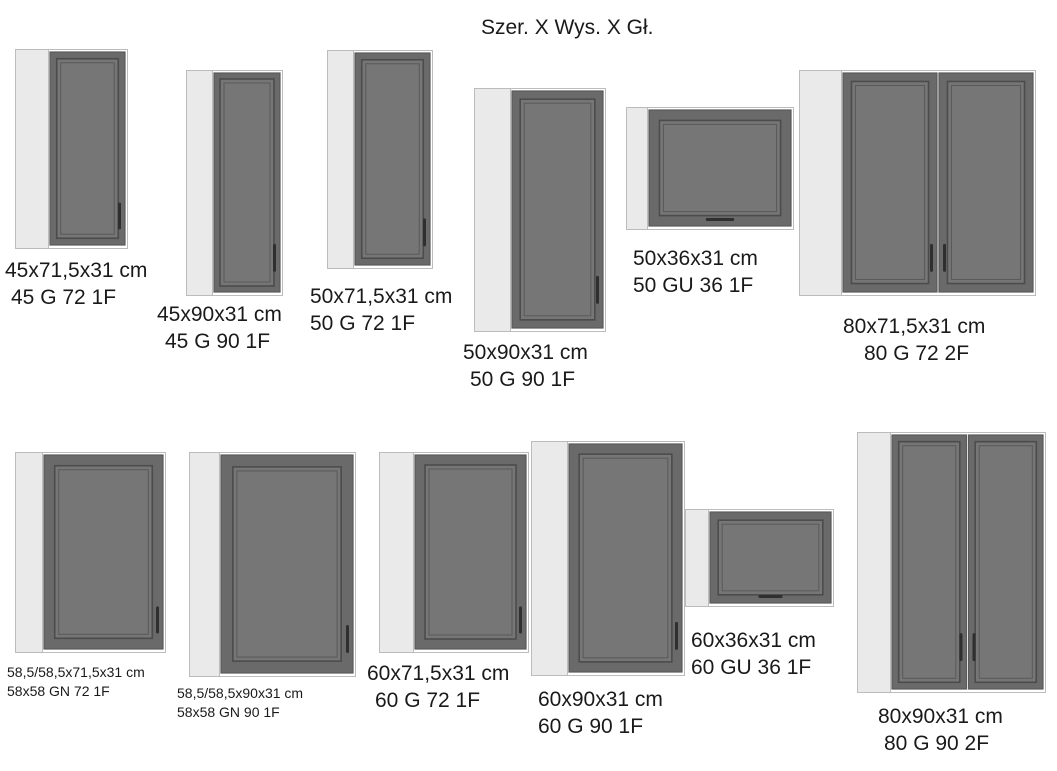  Describe the element at coordinates (695, 258) in the screenshot. I see `cabinet-dimensions: 50x36x31 cm` at that location.